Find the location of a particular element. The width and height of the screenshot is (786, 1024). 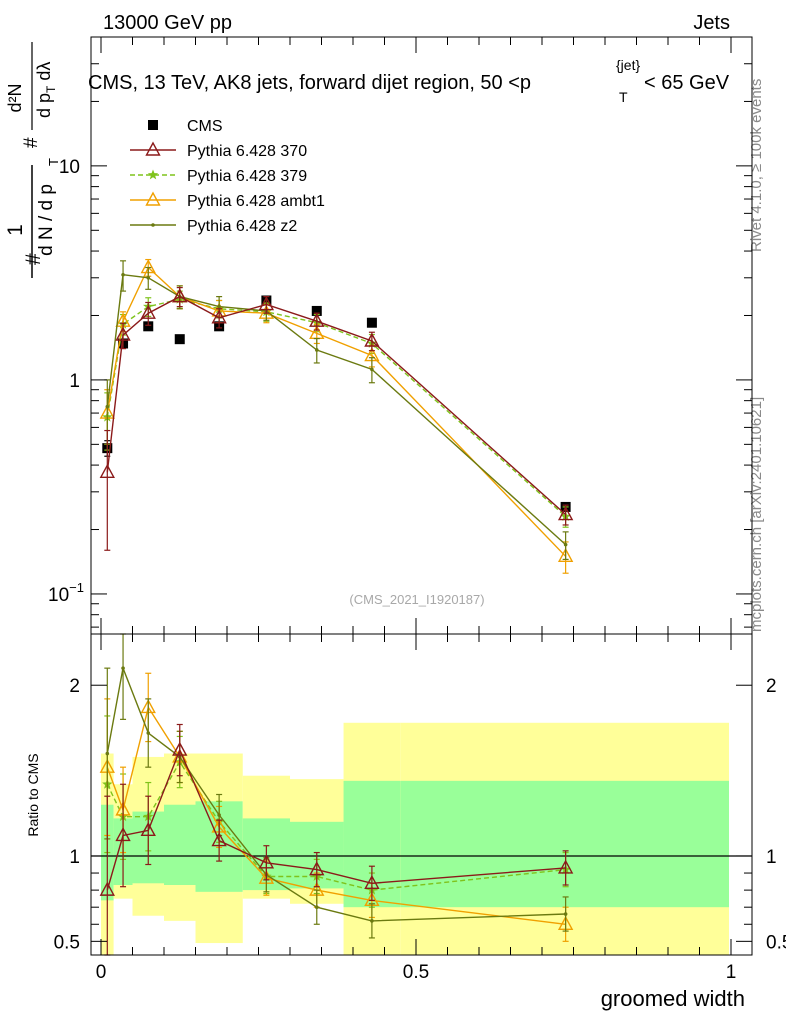

legend-marker-p370 is located at coordinates (153, 148).